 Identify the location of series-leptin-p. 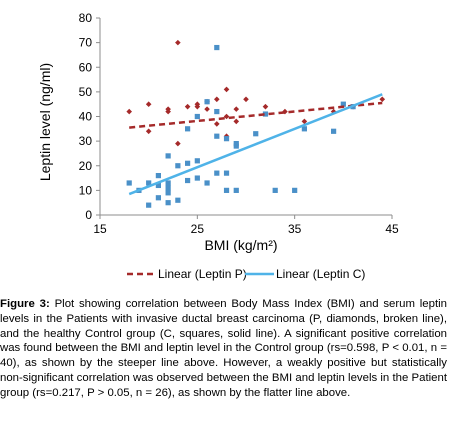
(256, 93).